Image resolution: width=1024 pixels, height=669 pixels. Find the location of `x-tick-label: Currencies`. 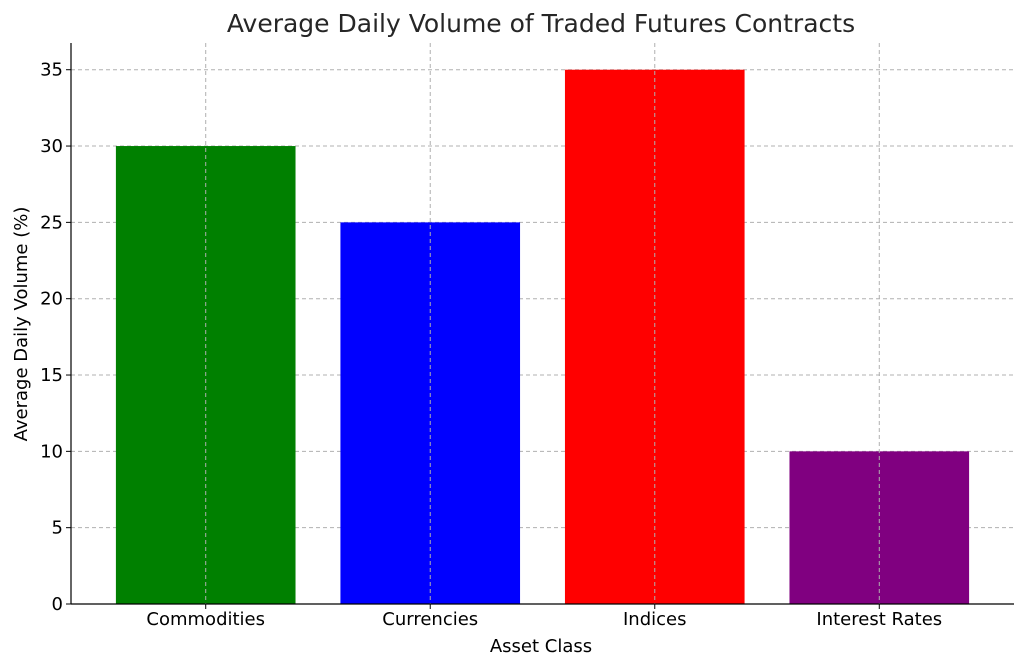

x-tick-label: Currencies is located at coordinates (430, 619).